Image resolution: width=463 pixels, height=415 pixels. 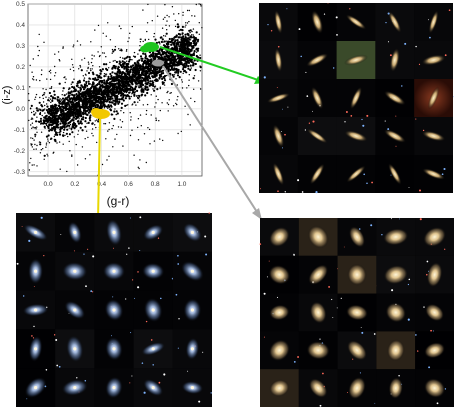 What do you see at coordinates (100, 113) in the screenshot?
I see `yellow-highlight-region` at bounding box center [100, 113].